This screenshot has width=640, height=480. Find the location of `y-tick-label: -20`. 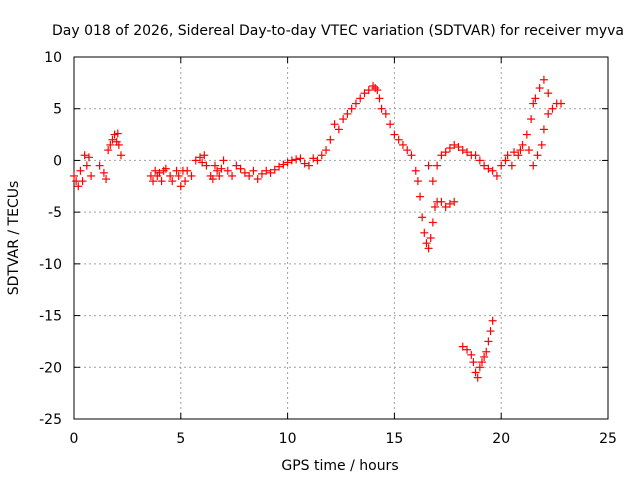

y-tick-label: -20 is located at coordinates (50, 368).